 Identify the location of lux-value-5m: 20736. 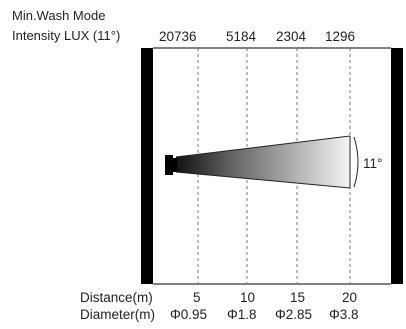
(178, 36).